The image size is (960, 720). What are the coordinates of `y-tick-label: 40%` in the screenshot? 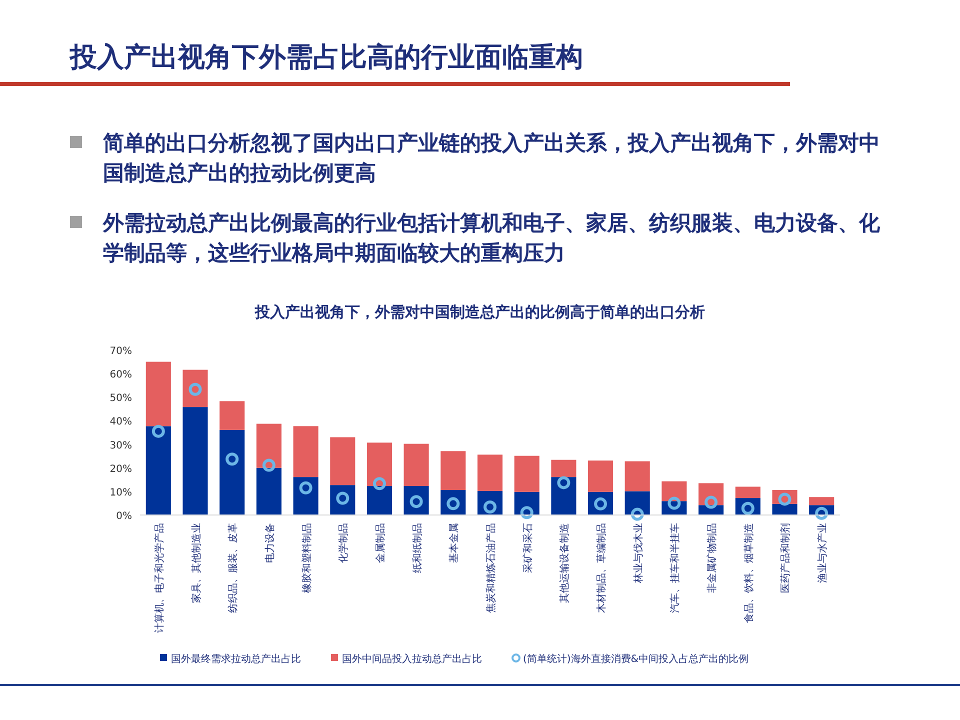 It's located at (121, 422).